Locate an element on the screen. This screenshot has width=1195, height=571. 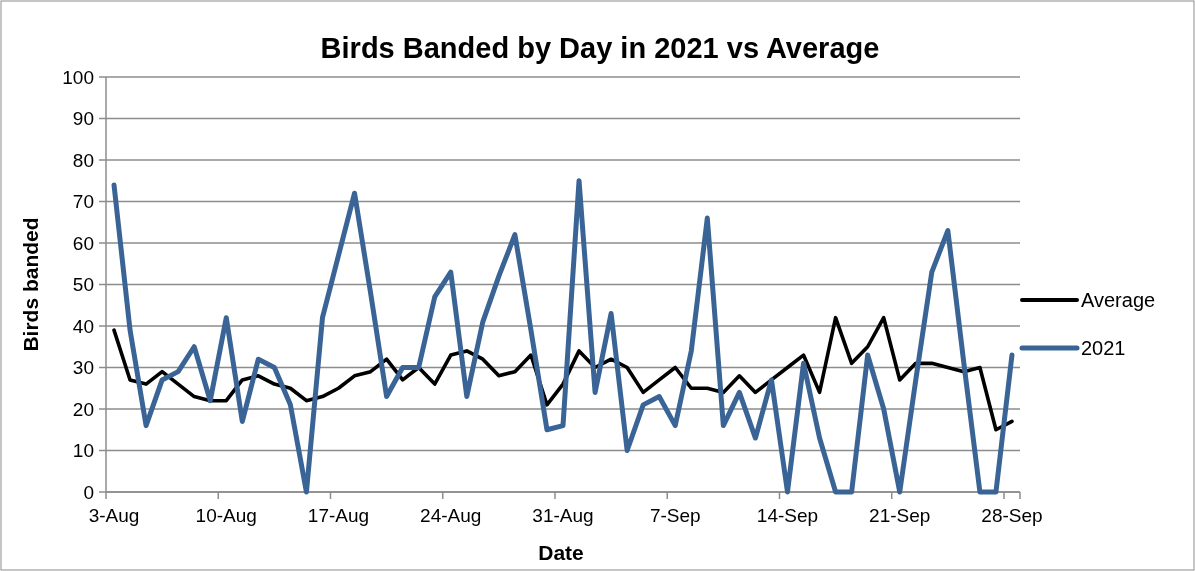
x-tick-label: 21-Sep is located at coordinates (900, 515).